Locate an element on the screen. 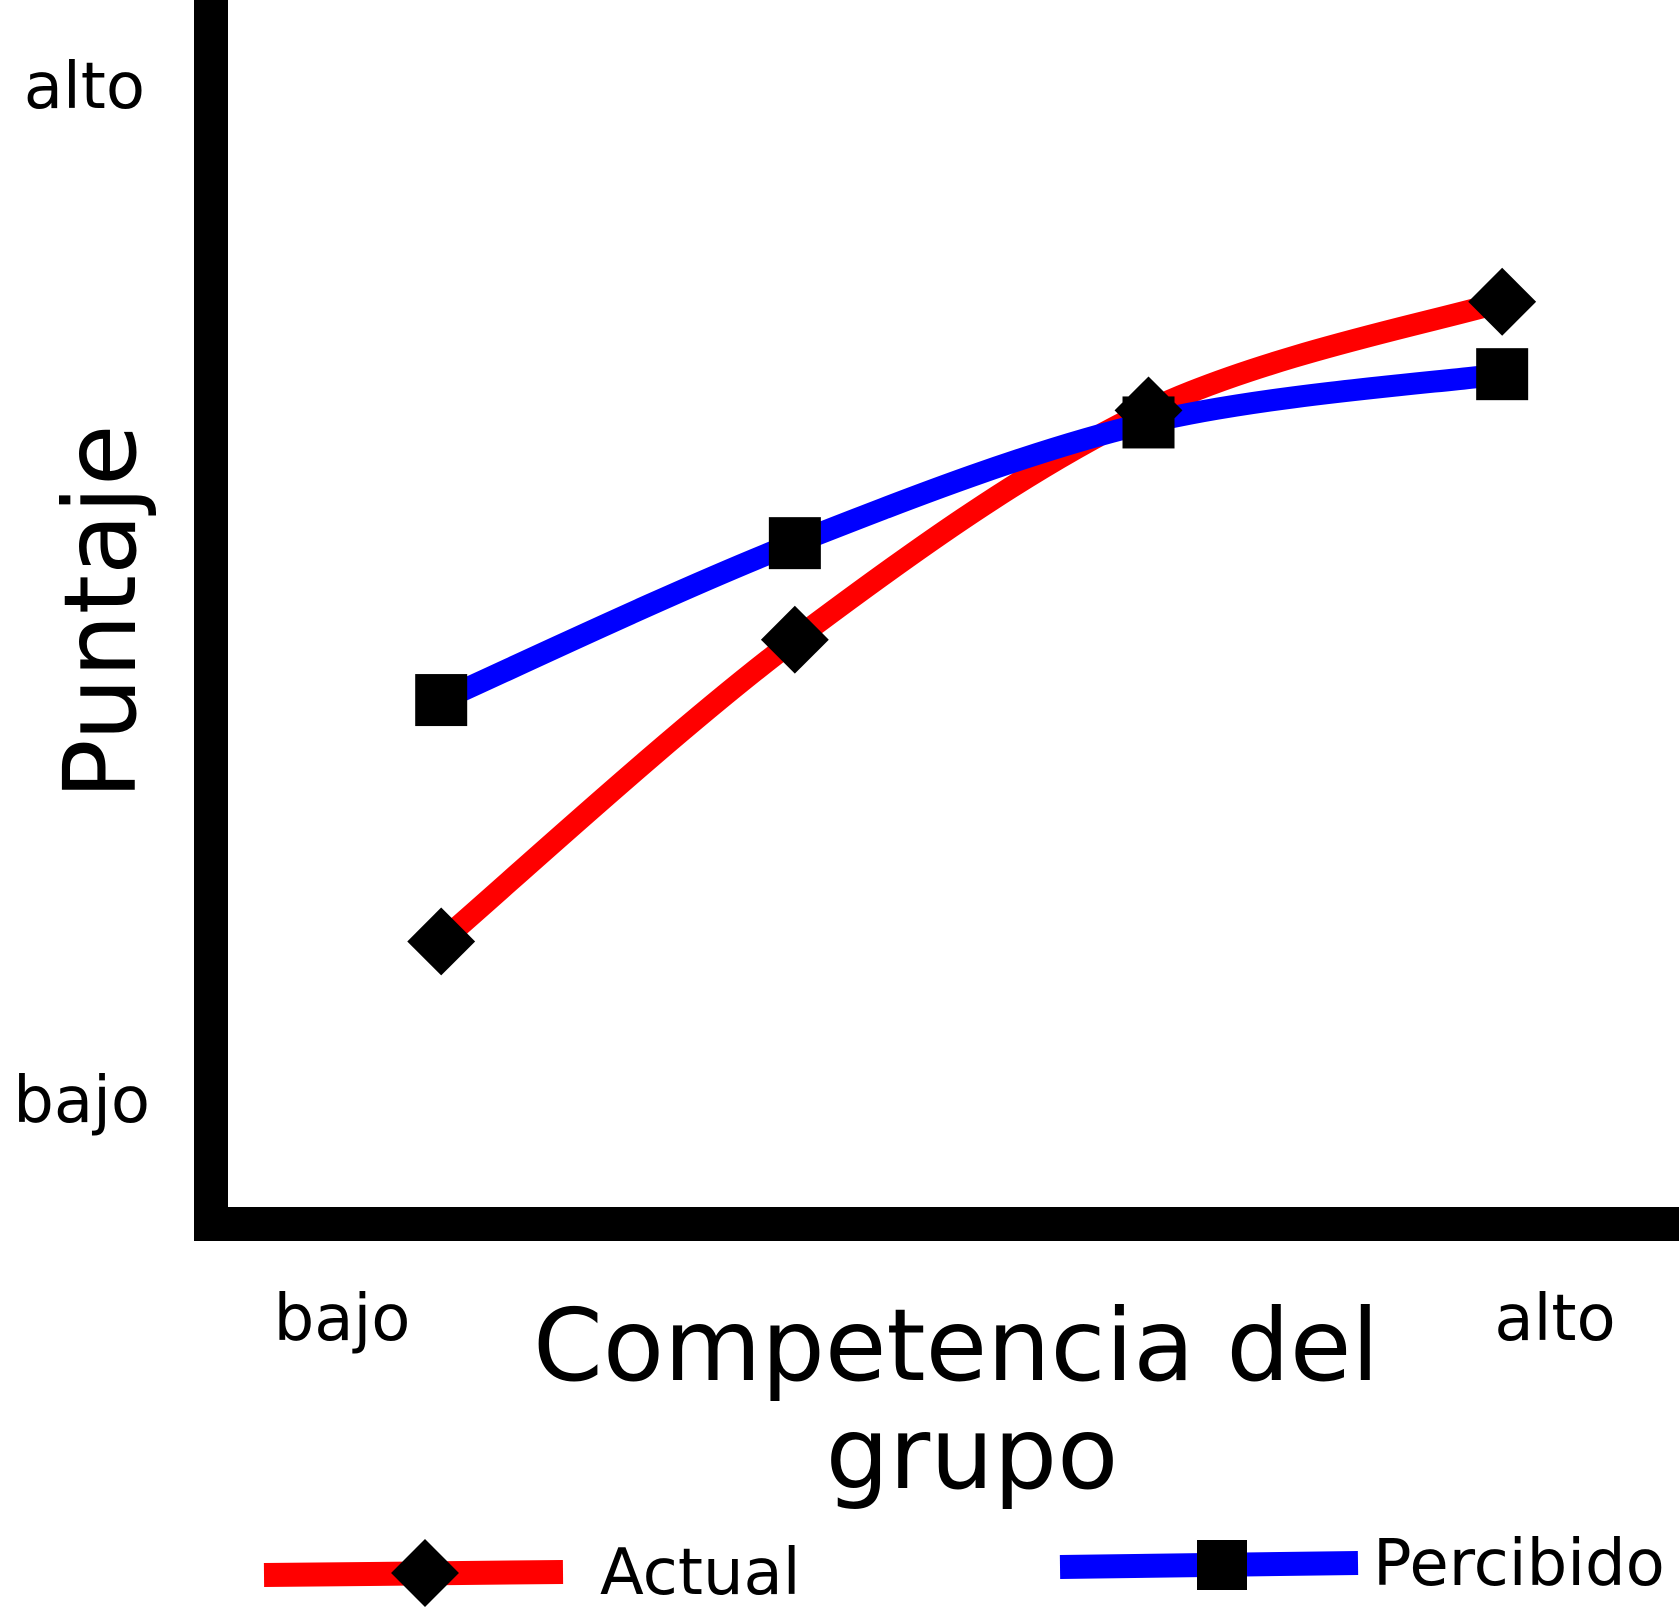  y-tick-high: alto is located at coordinates (84, 87).